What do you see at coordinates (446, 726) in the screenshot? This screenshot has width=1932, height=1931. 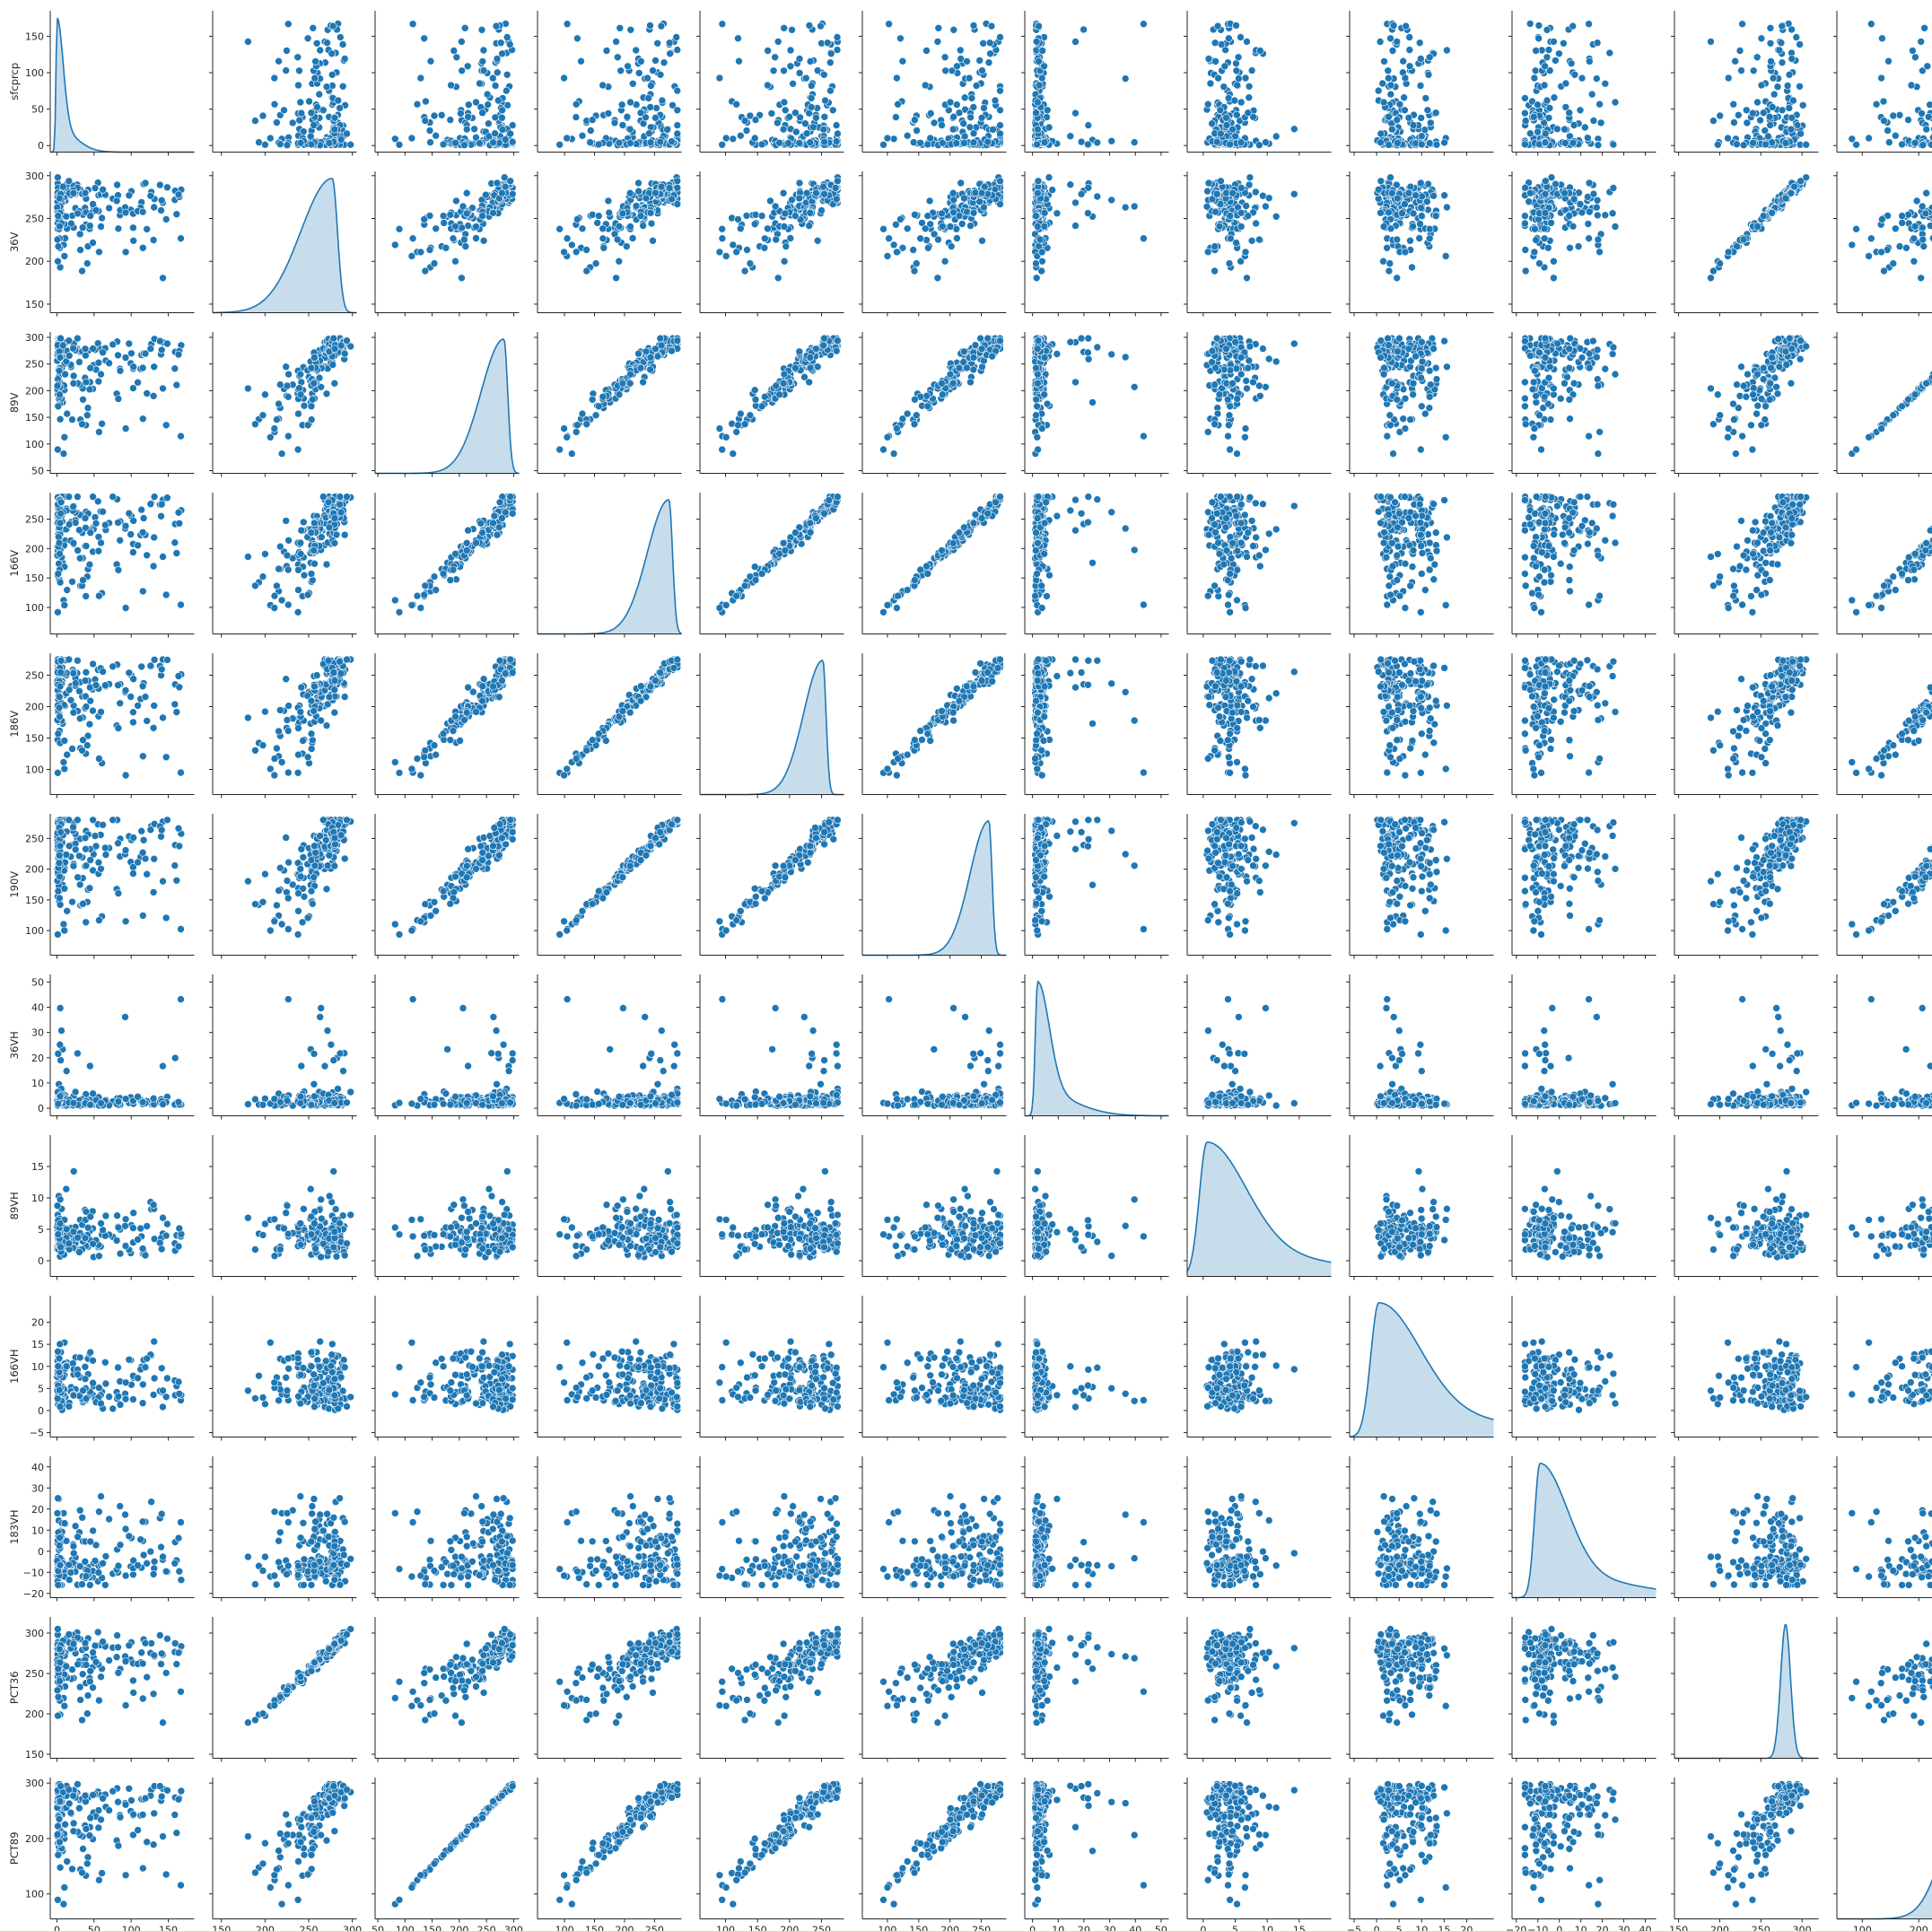 I see `panel-186V-vs-89V` at bounding box center [446, 726].